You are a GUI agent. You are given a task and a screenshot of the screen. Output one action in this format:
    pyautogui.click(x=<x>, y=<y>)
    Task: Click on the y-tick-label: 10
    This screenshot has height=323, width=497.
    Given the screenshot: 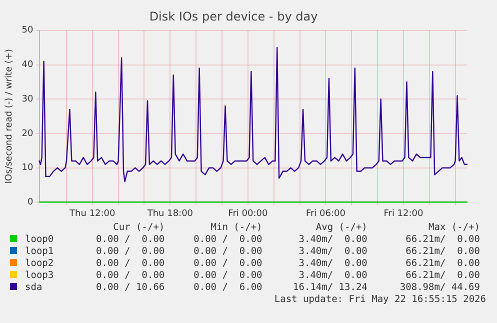 What is the action you would take?
    pyautogui.click(x=28, y=168)
    